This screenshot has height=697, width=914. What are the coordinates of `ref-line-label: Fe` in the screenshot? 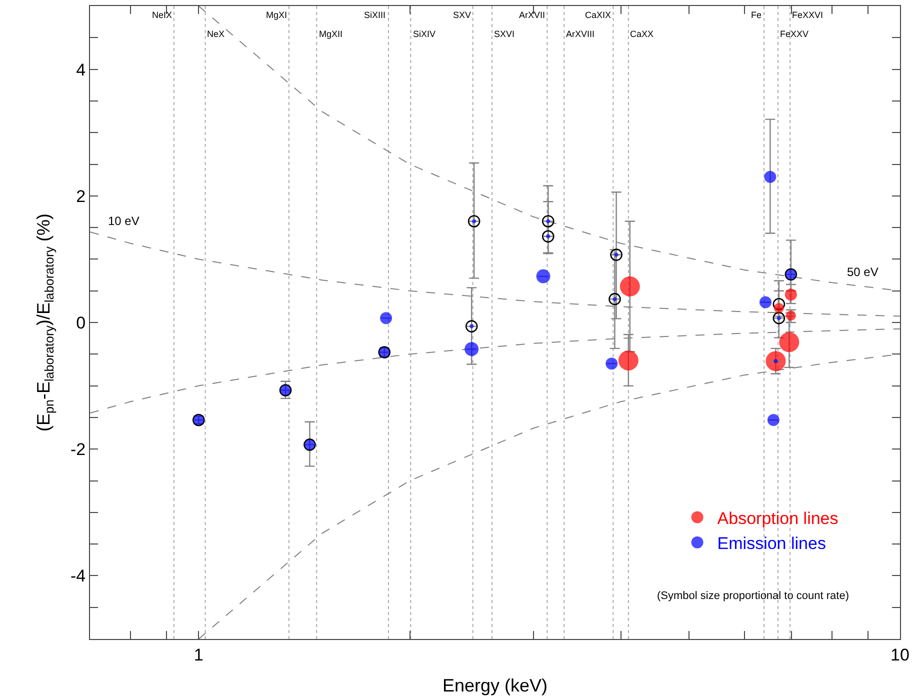 It's located at (756, 15).